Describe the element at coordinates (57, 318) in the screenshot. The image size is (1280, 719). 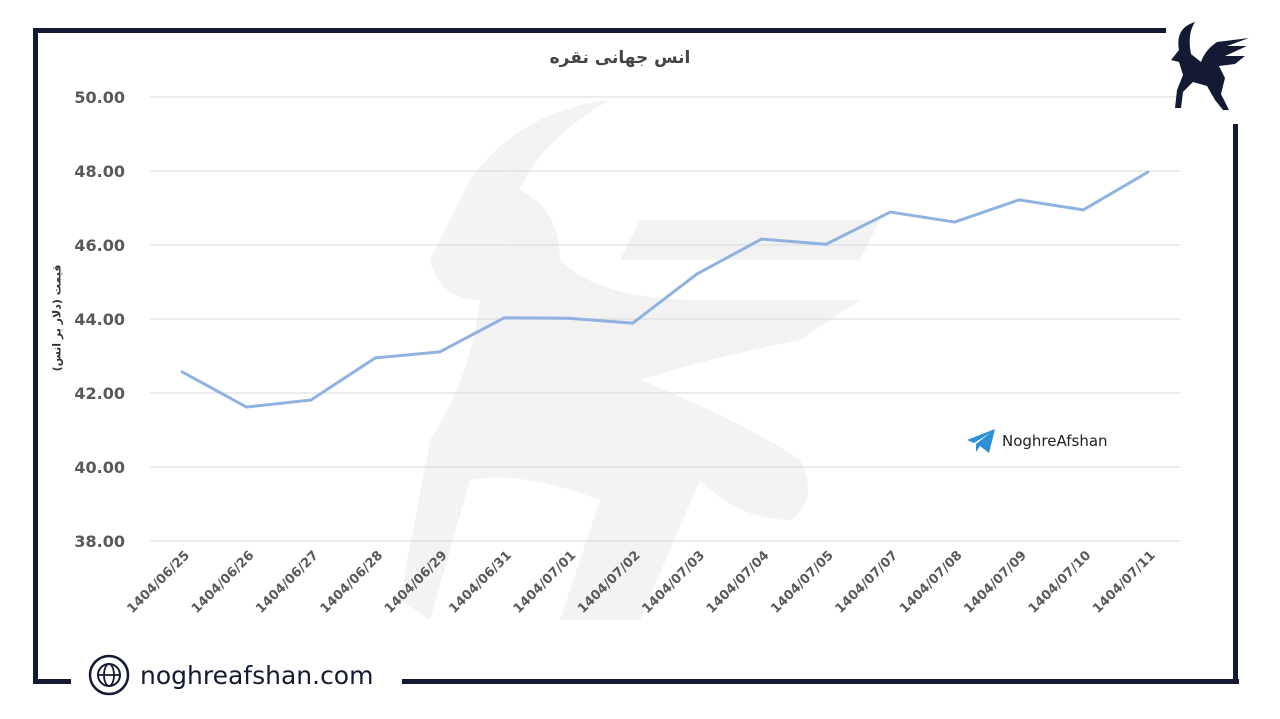
I see `y-axis-label: قیمت (دلار بر انس)` at that location.